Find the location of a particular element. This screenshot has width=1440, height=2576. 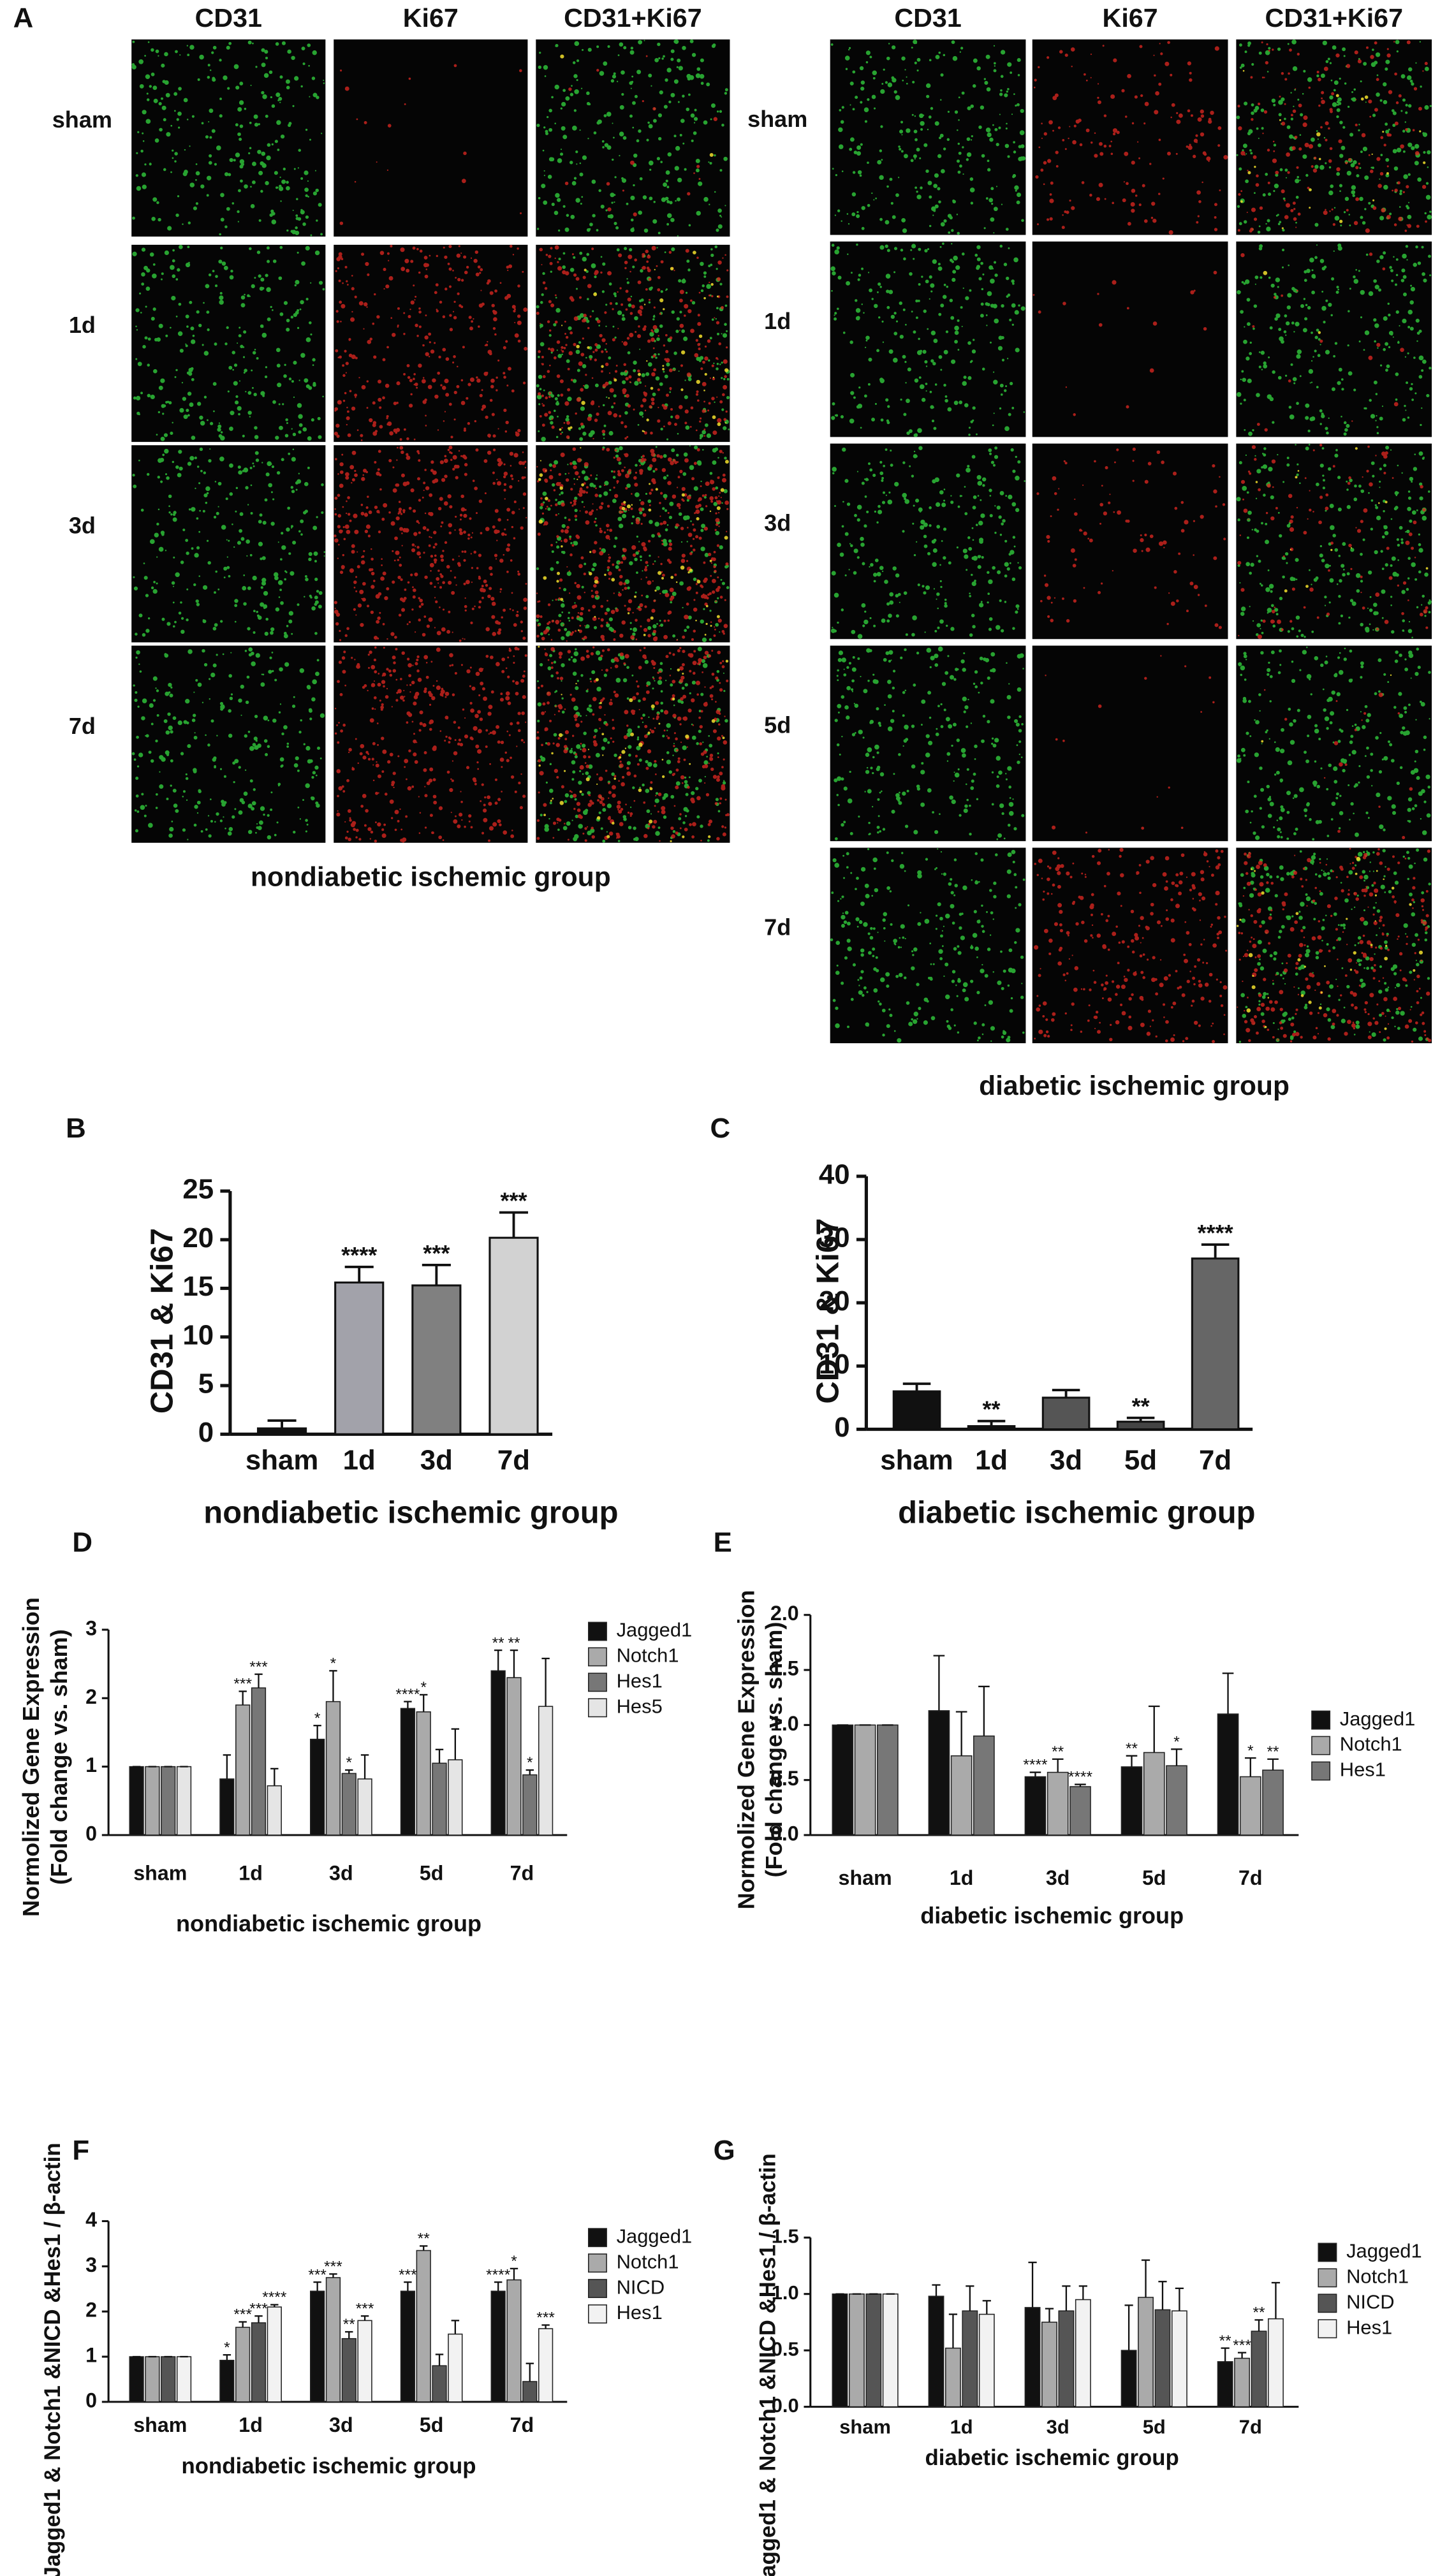

y-axis-title: CD31 & Ki67 is located at coordinates (162, 1321).